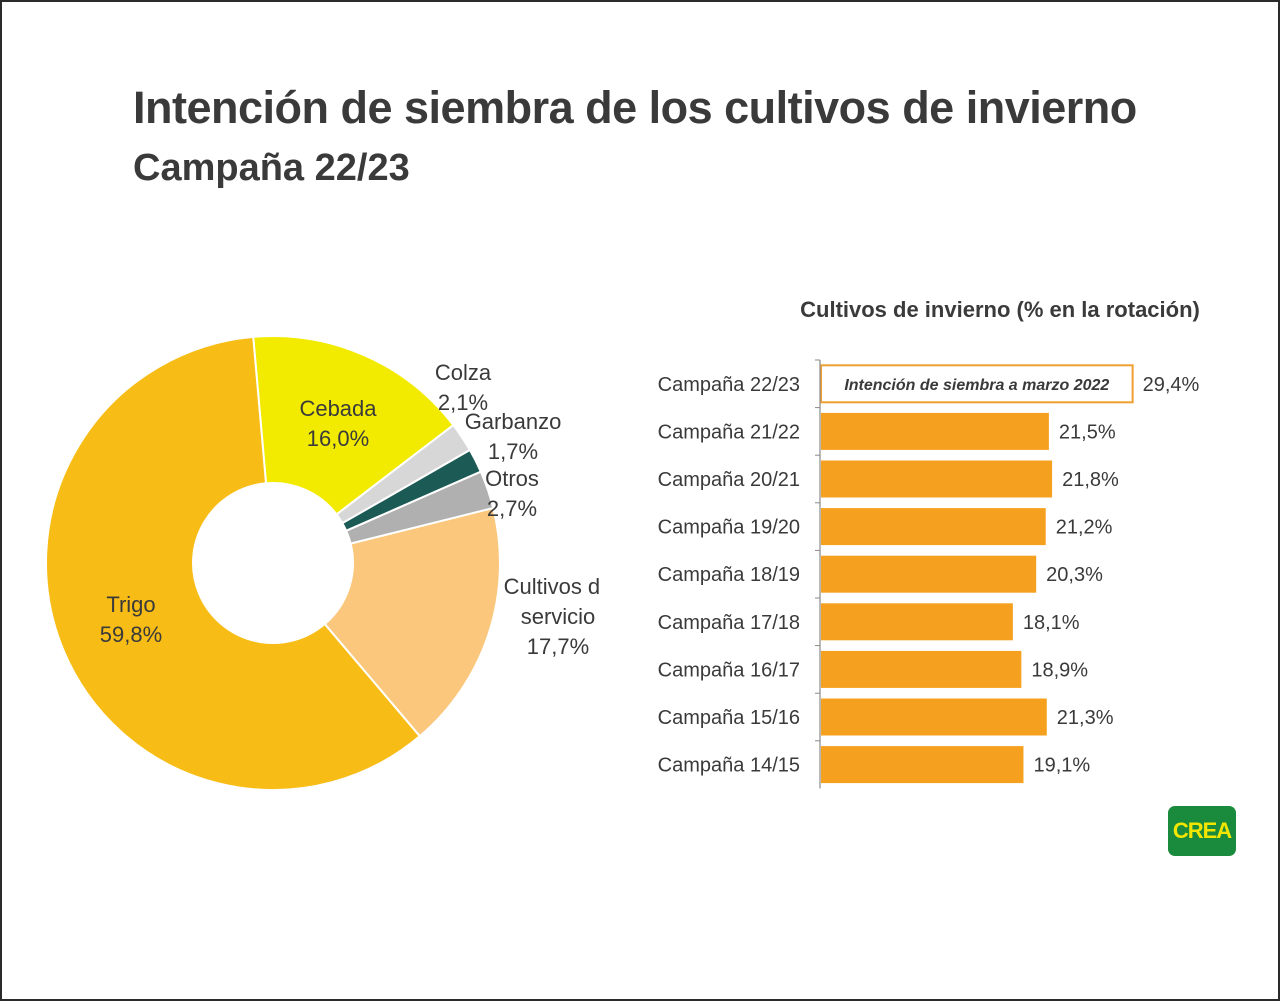 This screenshot has width=1280, height=1001. What do you see at coordinates (729, 670) in the screenshot?
I see `category-label: Campaña 16/17` at bounding box center [729, 670].